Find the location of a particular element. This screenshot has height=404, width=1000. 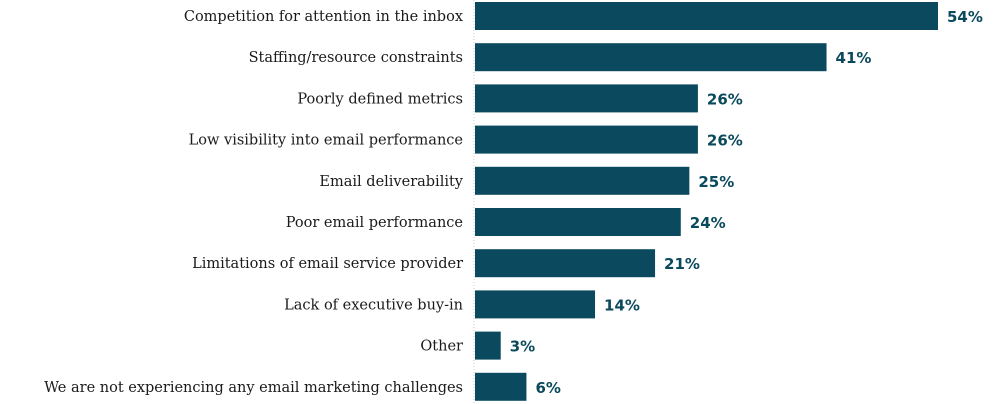

category-label: Staffing/resource constraints is located at coordinates (356, 58).